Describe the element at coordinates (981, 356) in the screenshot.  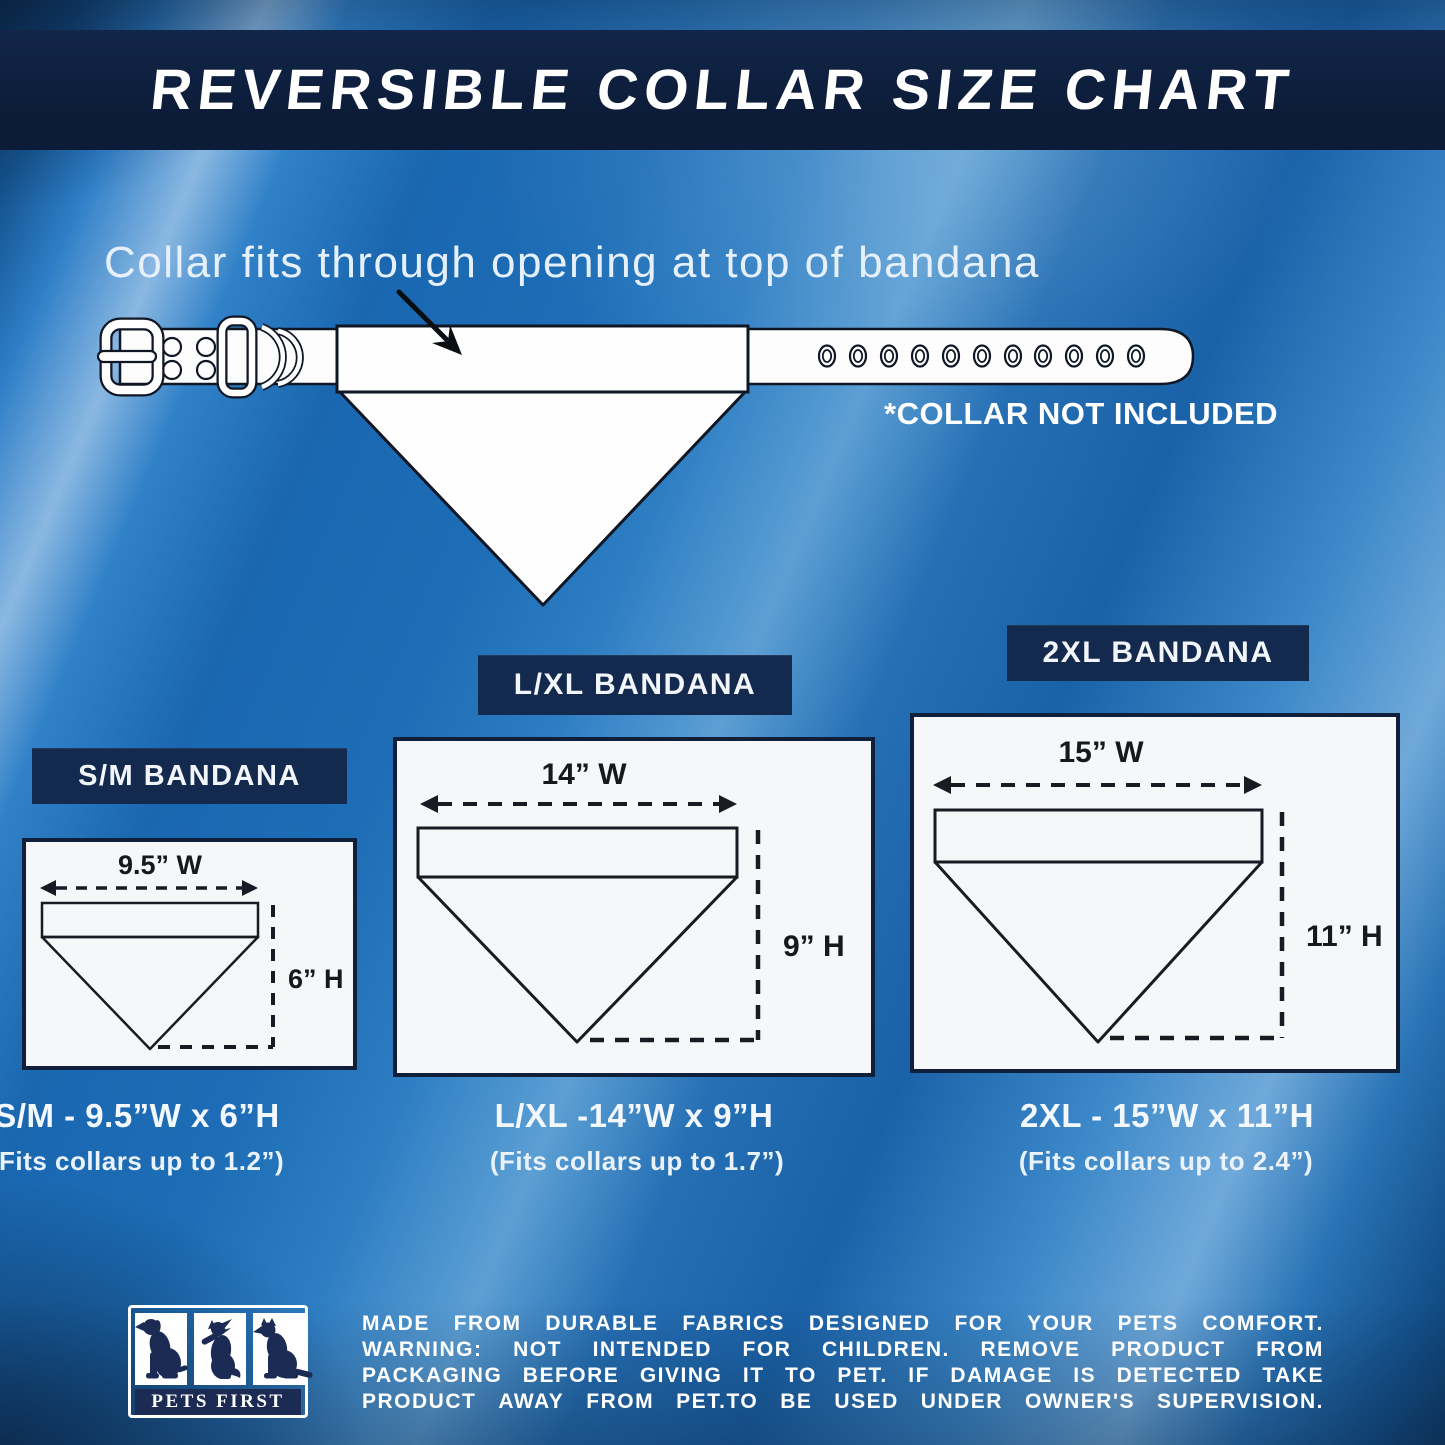
I see `collar-eyelets` at that location.